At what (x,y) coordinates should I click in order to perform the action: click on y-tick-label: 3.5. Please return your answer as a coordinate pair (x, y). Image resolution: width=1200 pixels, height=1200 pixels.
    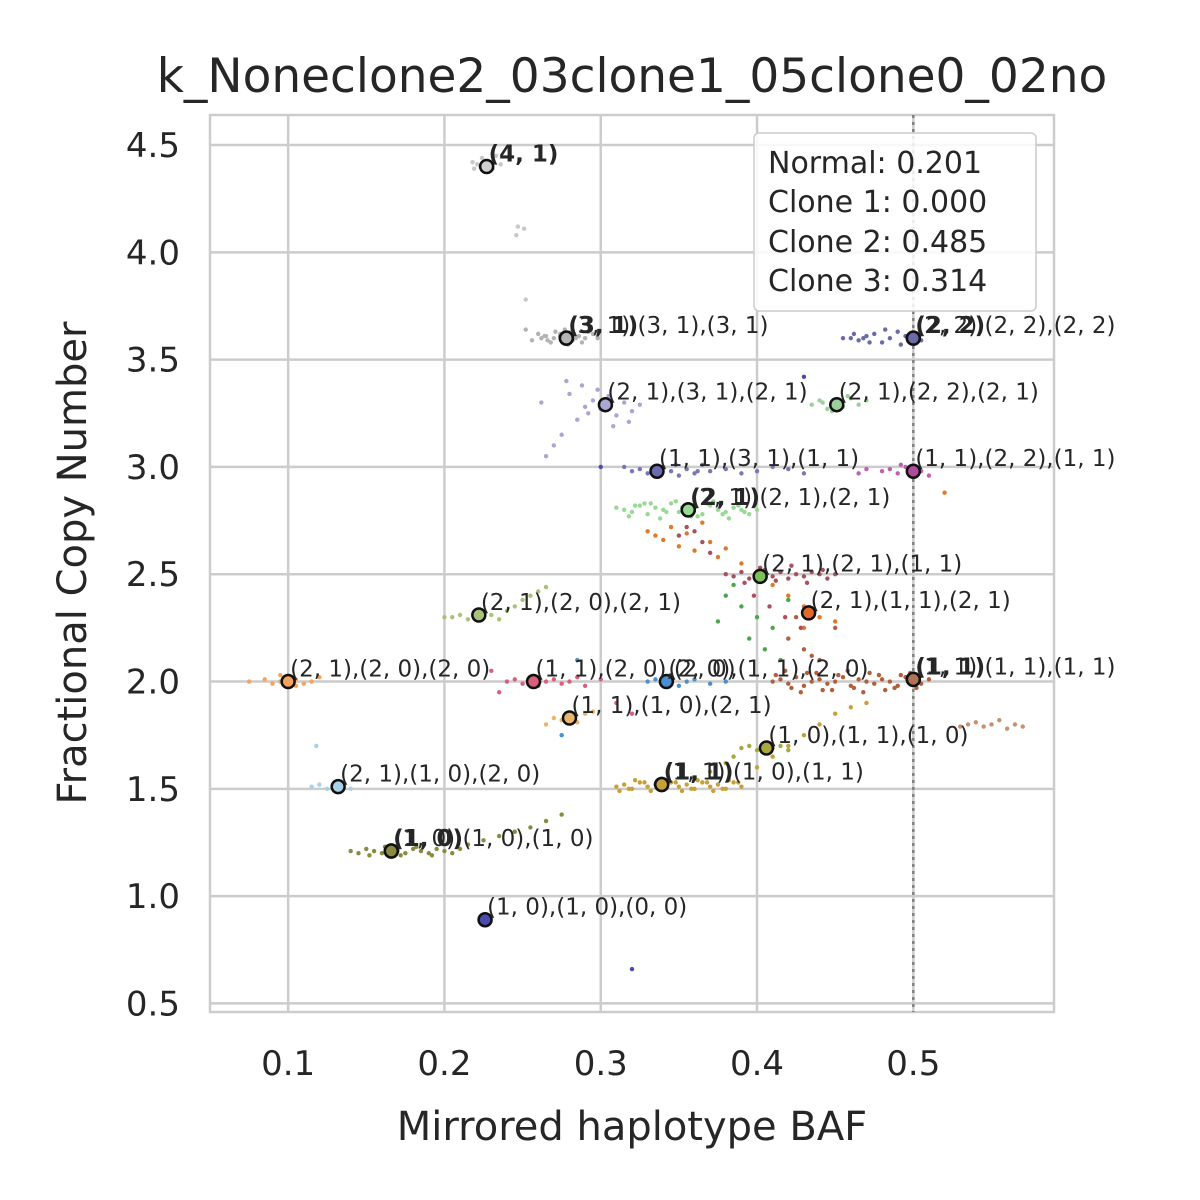
    Looking at the image, I should click on (153, 361).